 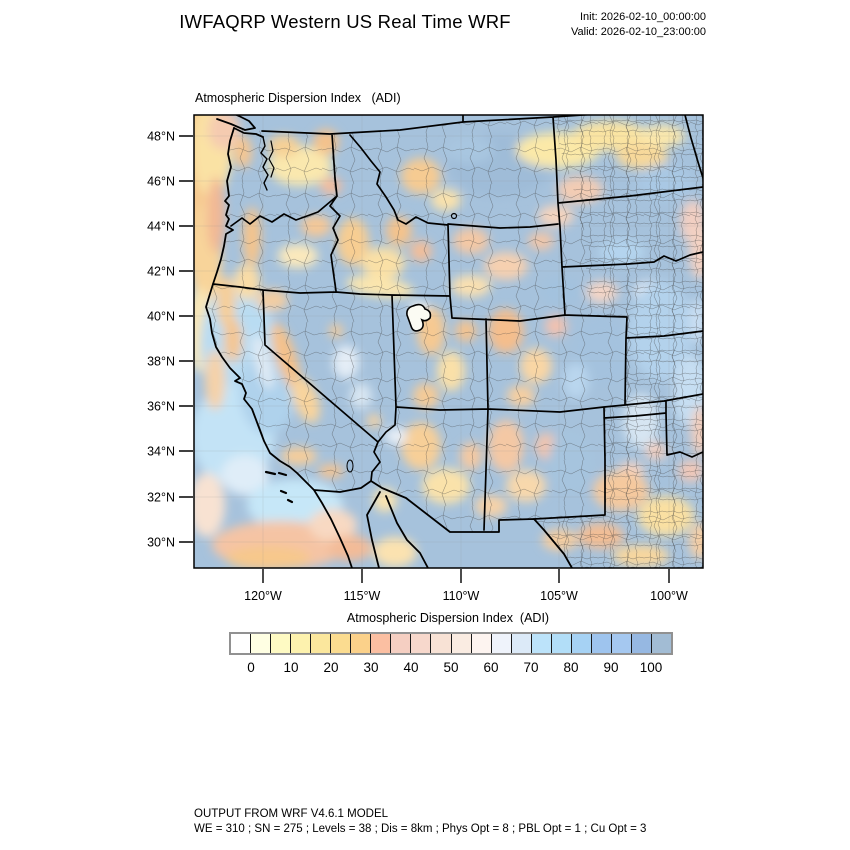 What do you see at coordinates (373, 529) in the screenshot?
I see `baja-gulf-coast` at bounding box center [373, 529].